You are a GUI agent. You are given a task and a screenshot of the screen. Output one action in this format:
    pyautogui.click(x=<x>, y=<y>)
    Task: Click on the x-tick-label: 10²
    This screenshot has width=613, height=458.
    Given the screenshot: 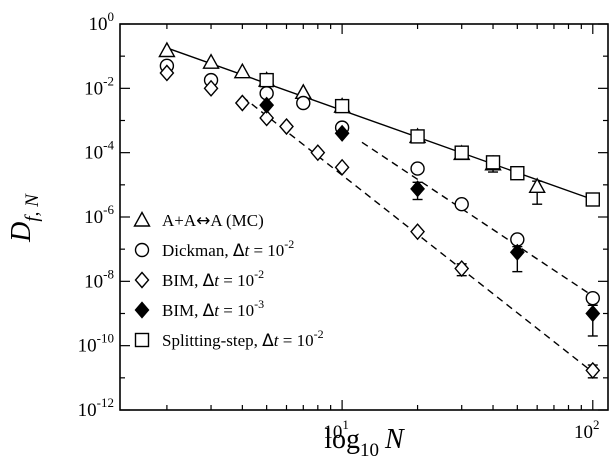 What is the action you would take?
    pyautogui.click(x=587, y=430)
    